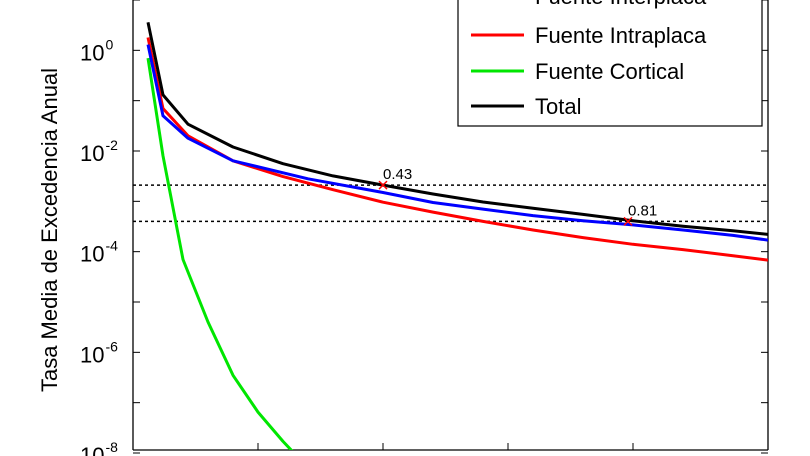 The width and height of the screenshot is (810, 456). Describe the element at coordinates (111, 145) in the screenshot. I see `y-tick-exponent: -2` at that location.